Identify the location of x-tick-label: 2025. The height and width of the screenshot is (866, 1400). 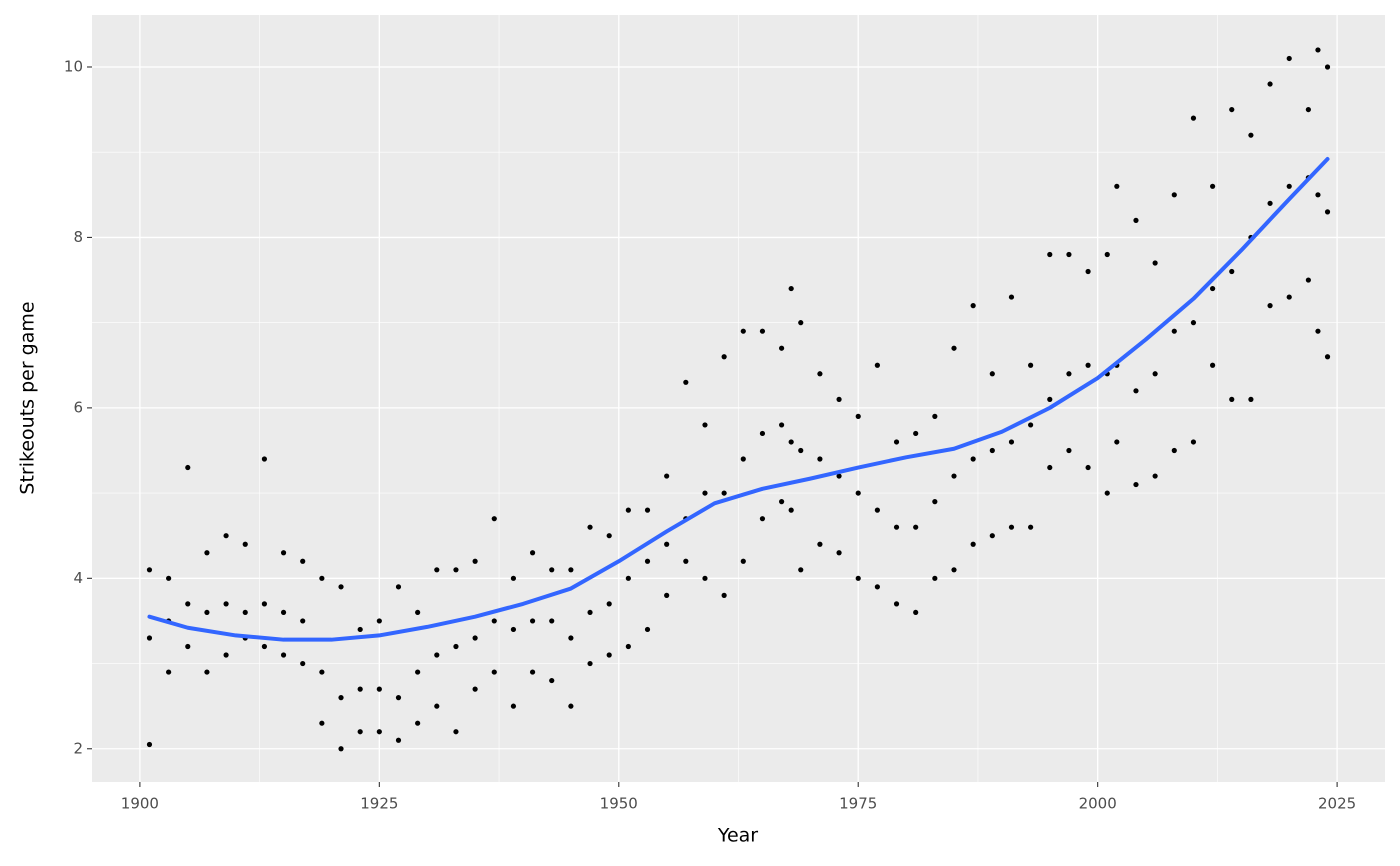
(1337, 804).